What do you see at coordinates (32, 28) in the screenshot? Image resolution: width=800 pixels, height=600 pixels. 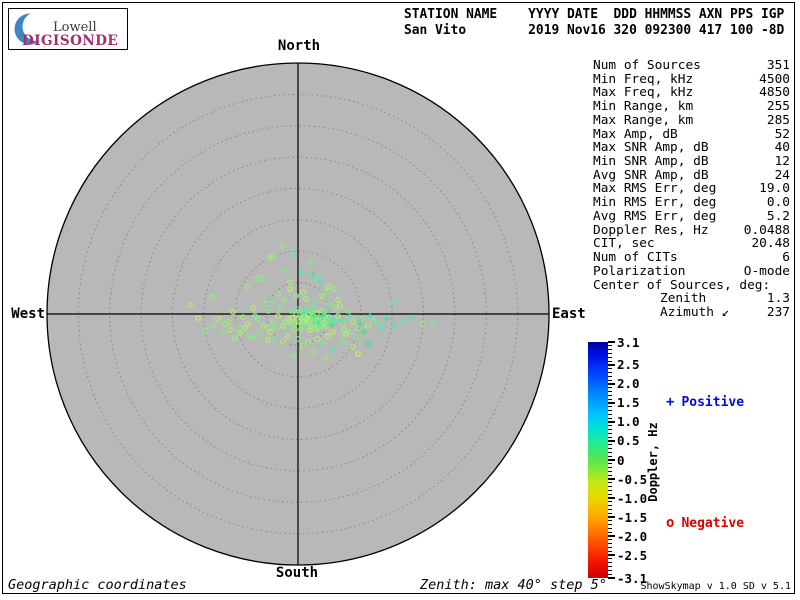 I see `crescent-icon` at bounding box center [32, 28].